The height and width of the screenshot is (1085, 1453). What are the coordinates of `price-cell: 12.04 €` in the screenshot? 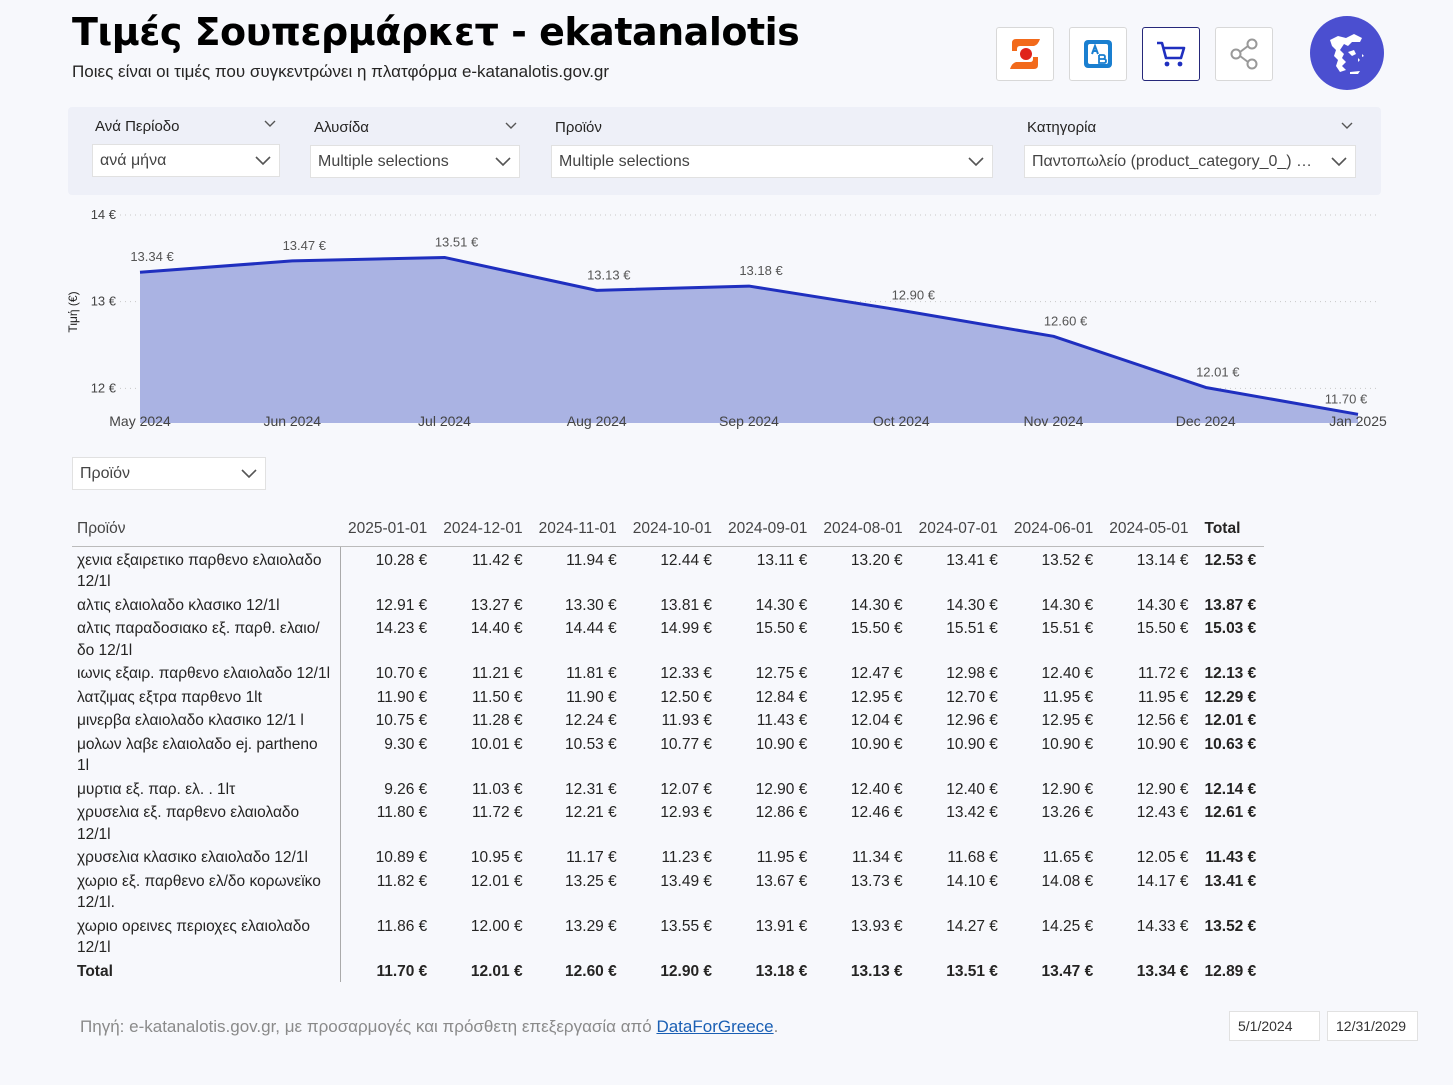 It's located at (876, 720).